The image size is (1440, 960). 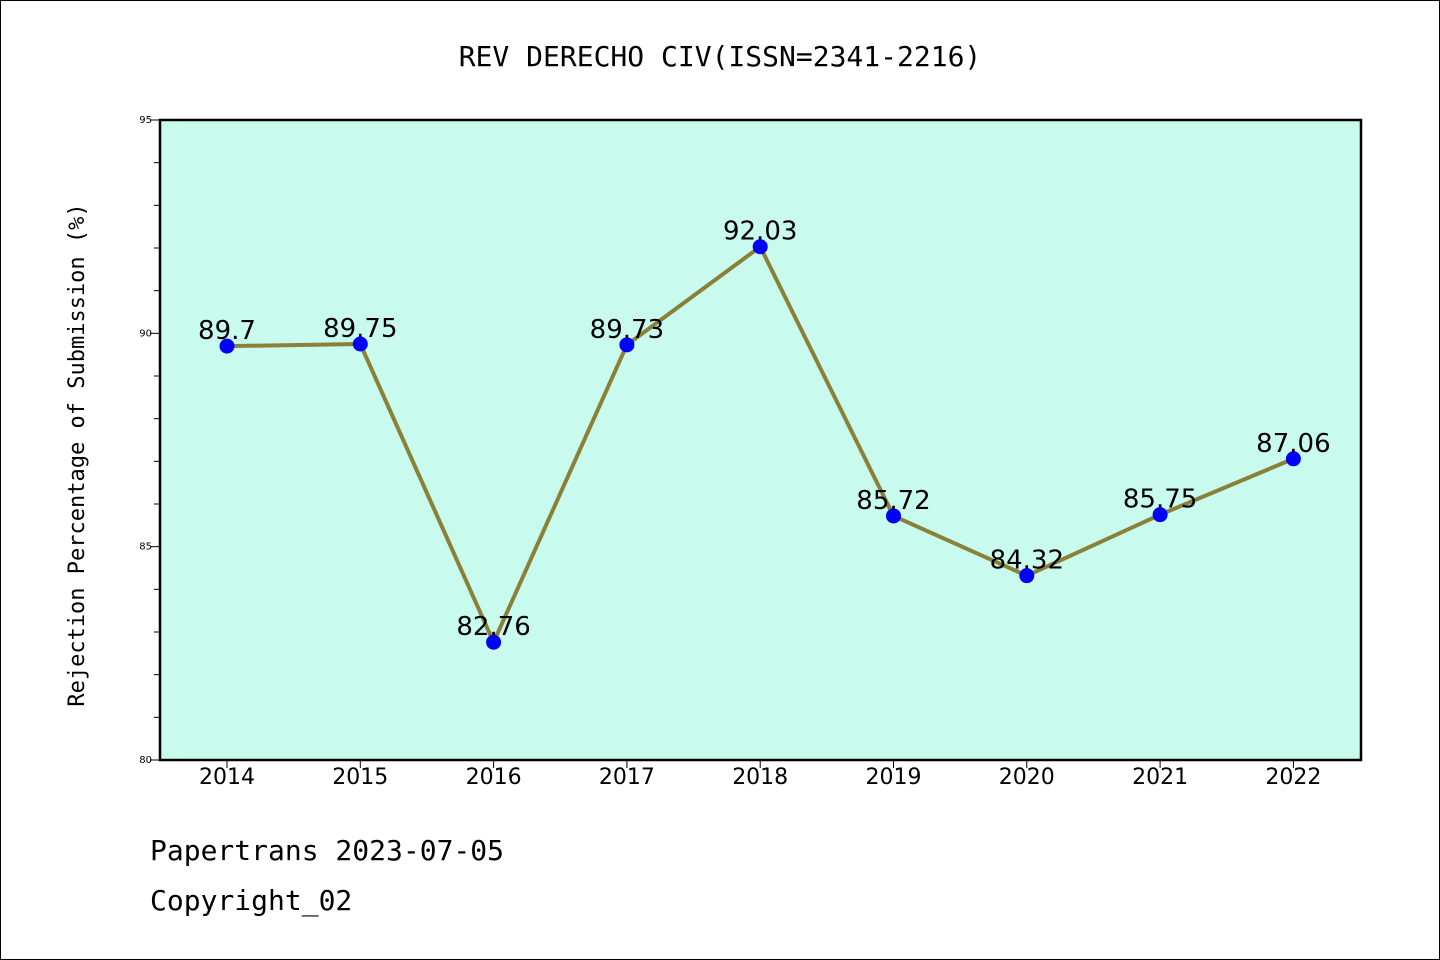 I want to click on data-label: 85.72, so click(x=893, y=501).